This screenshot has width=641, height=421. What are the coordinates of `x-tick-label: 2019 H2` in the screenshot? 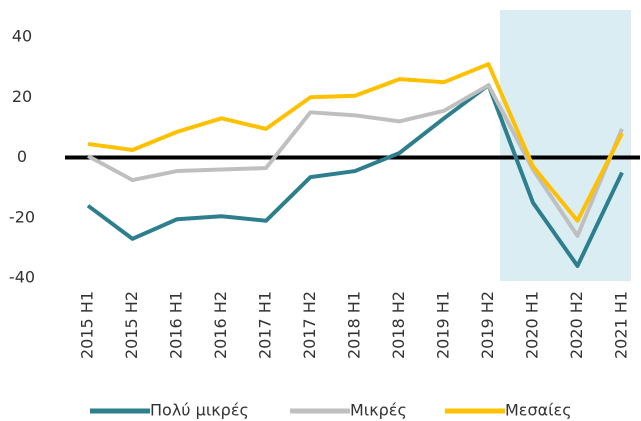 It's located at (487, 325).